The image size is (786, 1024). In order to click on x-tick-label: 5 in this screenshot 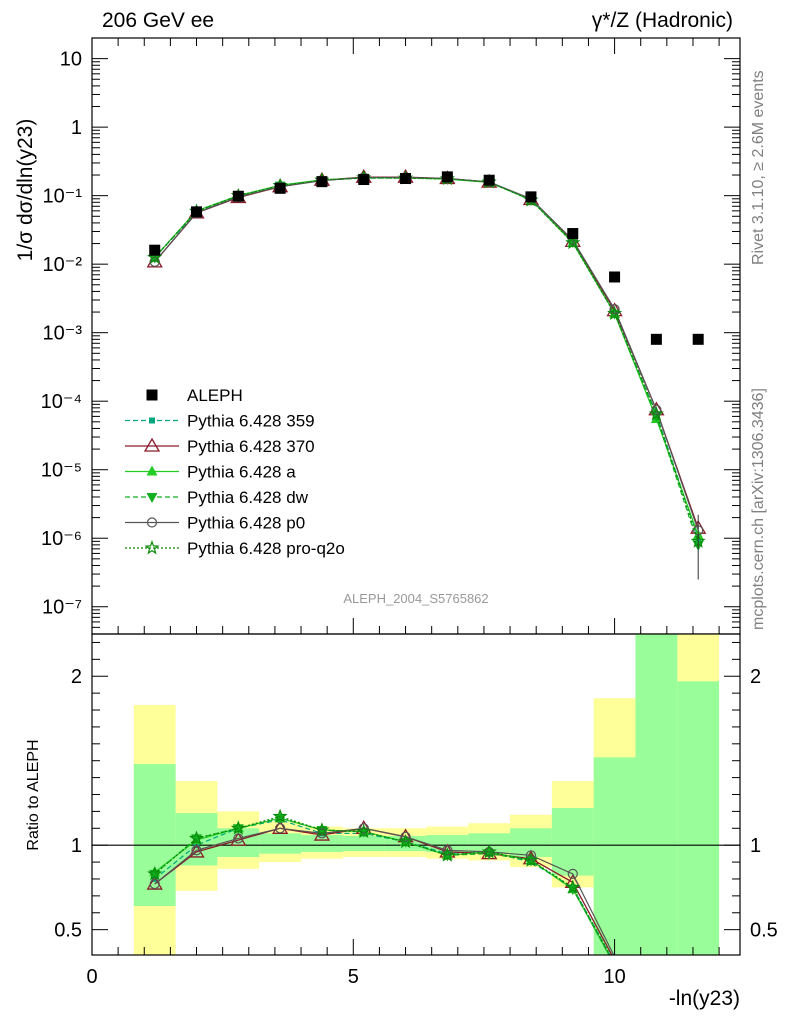, I will do `click(353, 977)`.